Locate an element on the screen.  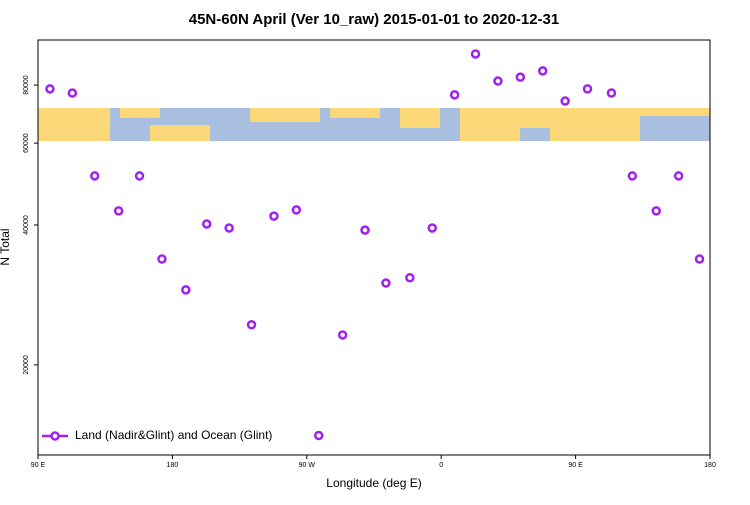
legend-marker is located at coordinates (55, 436).